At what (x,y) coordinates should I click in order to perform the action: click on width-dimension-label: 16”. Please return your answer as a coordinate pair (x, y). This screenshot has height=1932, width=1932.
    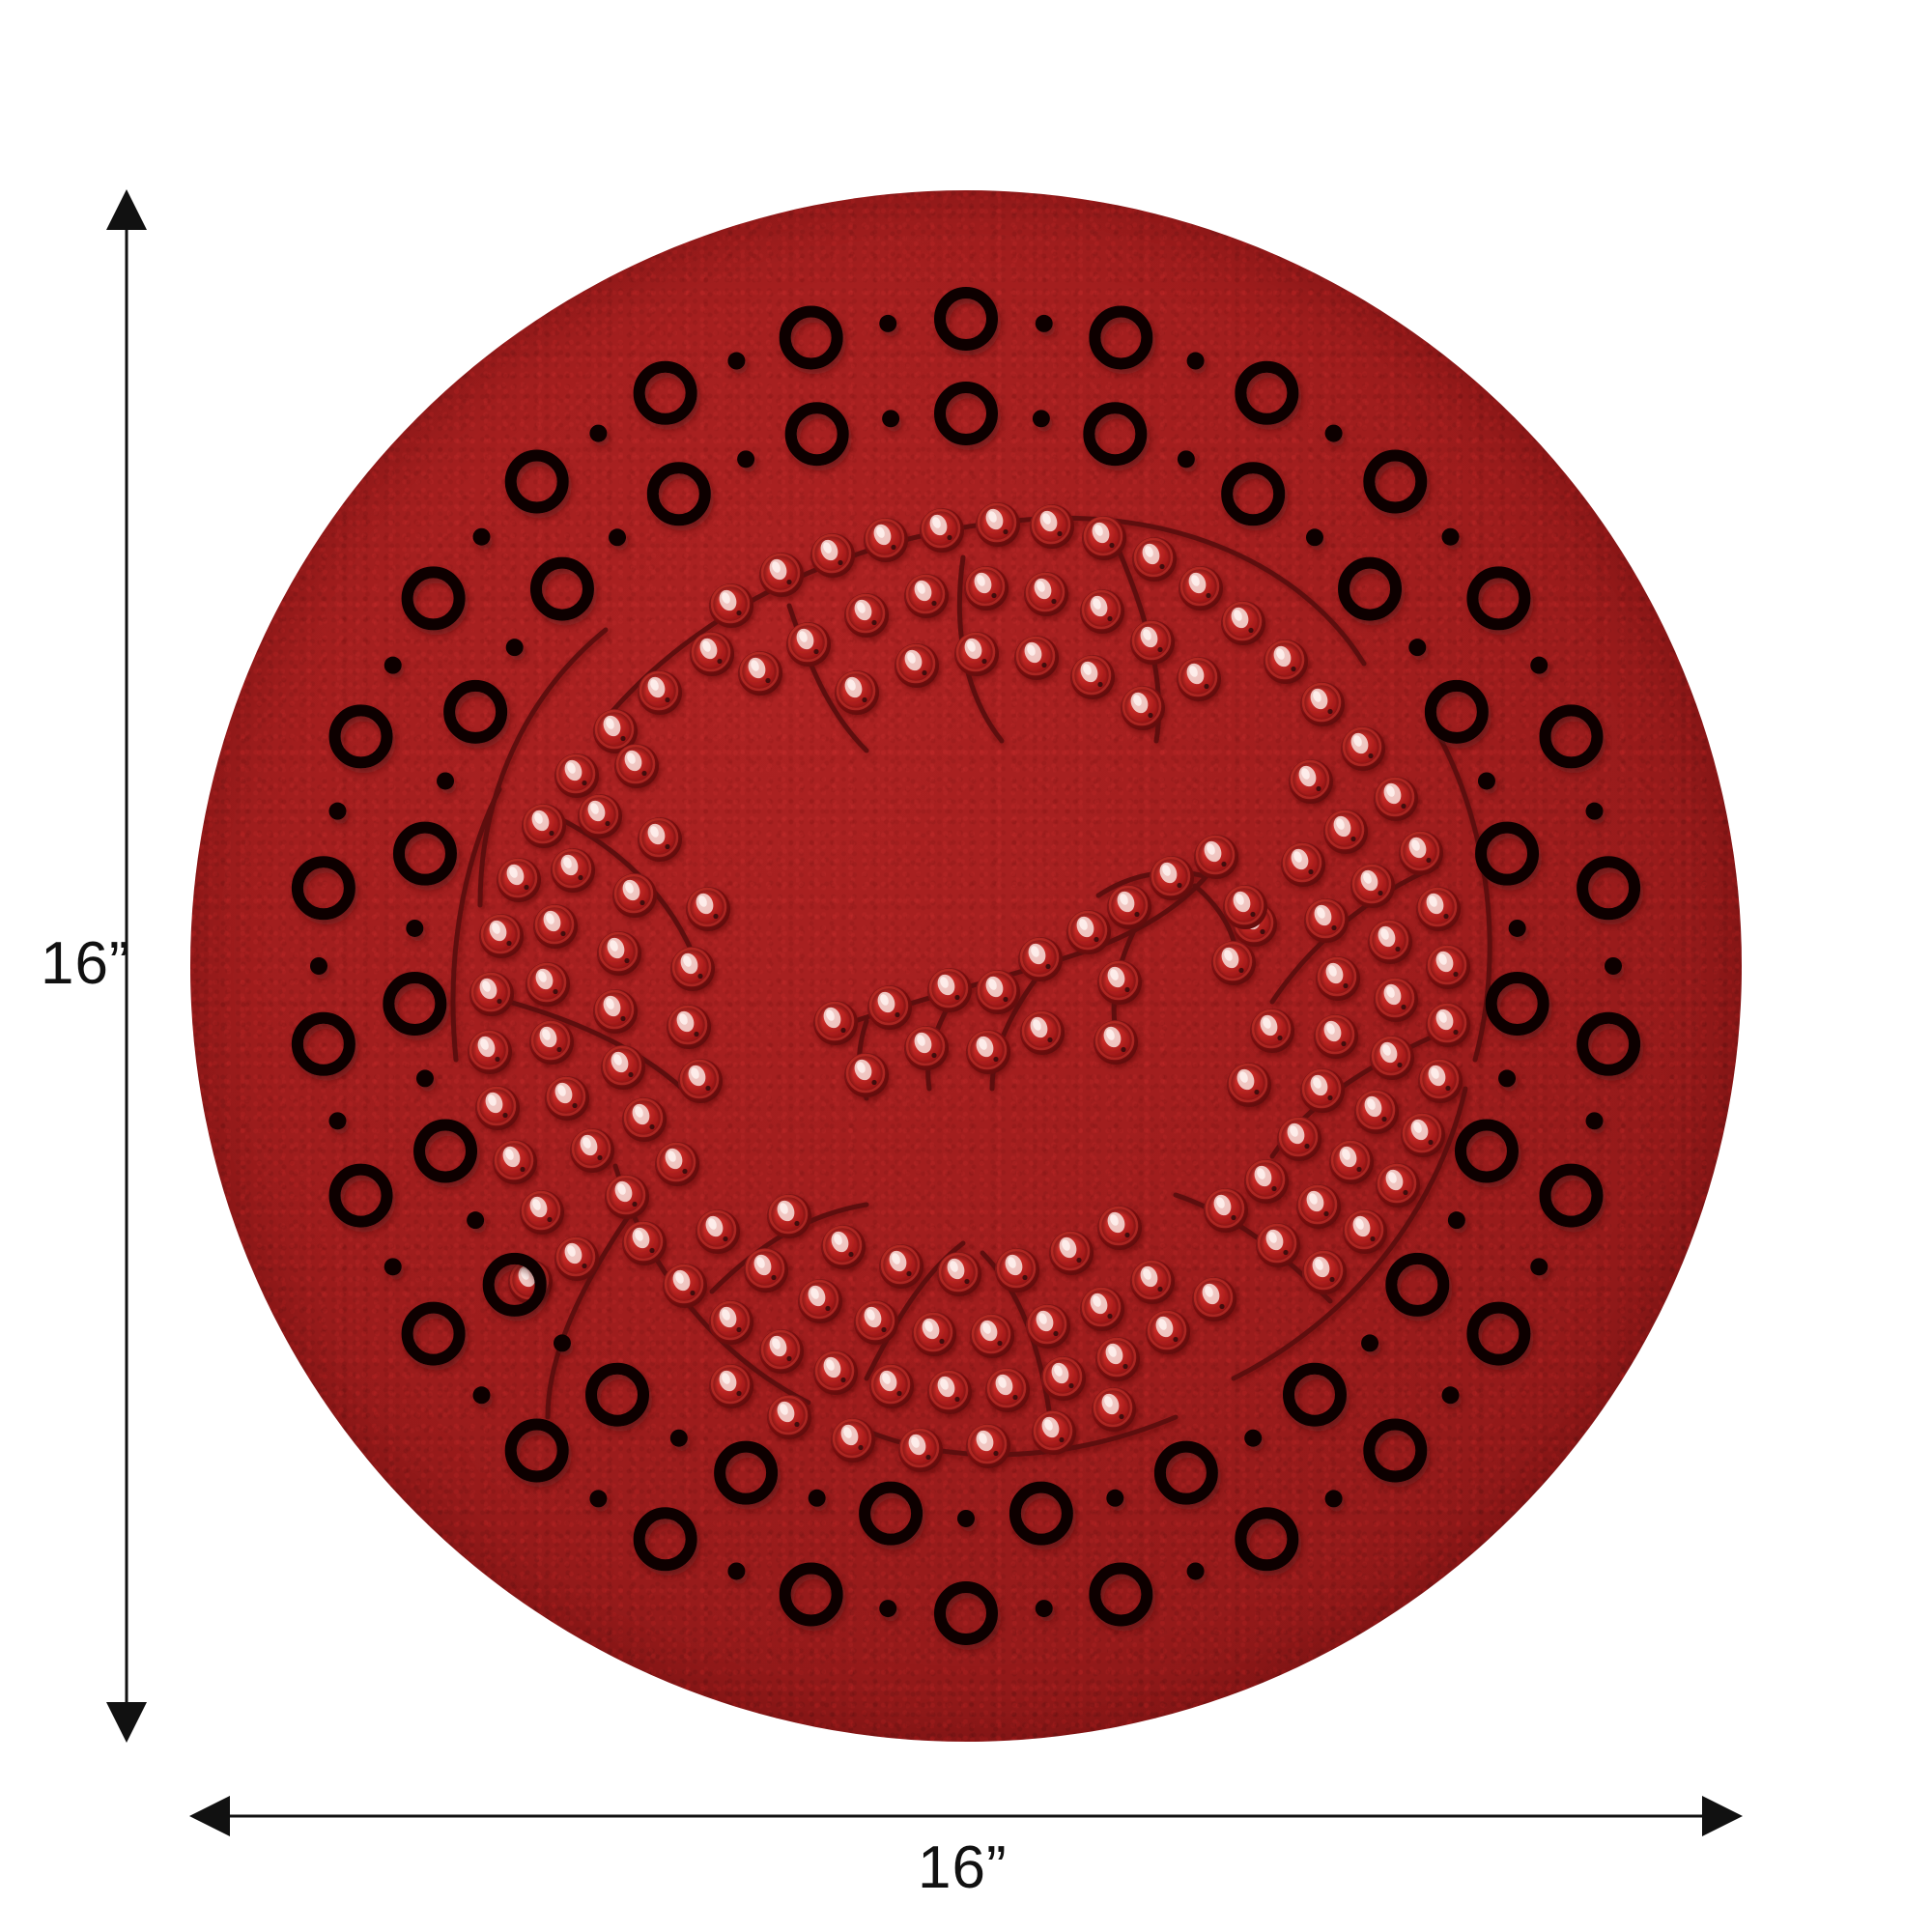
    Looking at the image, I should click on (963, 1867).